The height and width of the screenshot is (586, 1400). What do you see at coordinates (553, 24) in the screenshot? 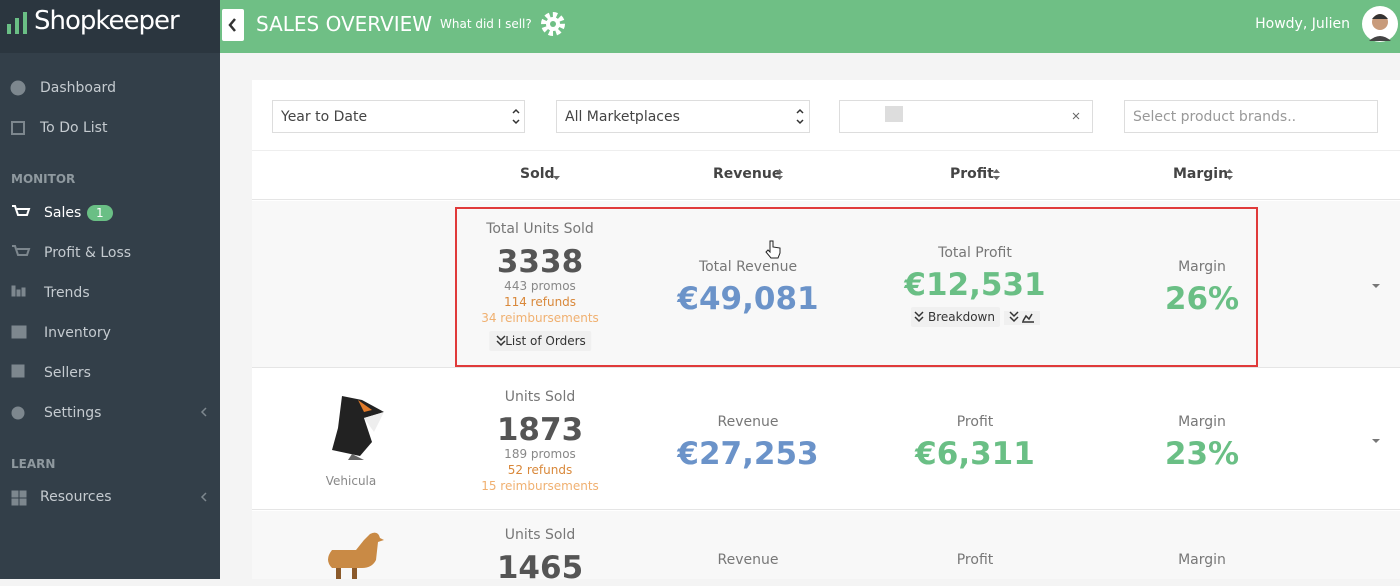
I see `settings-gear` at bounding box center [553, 24].